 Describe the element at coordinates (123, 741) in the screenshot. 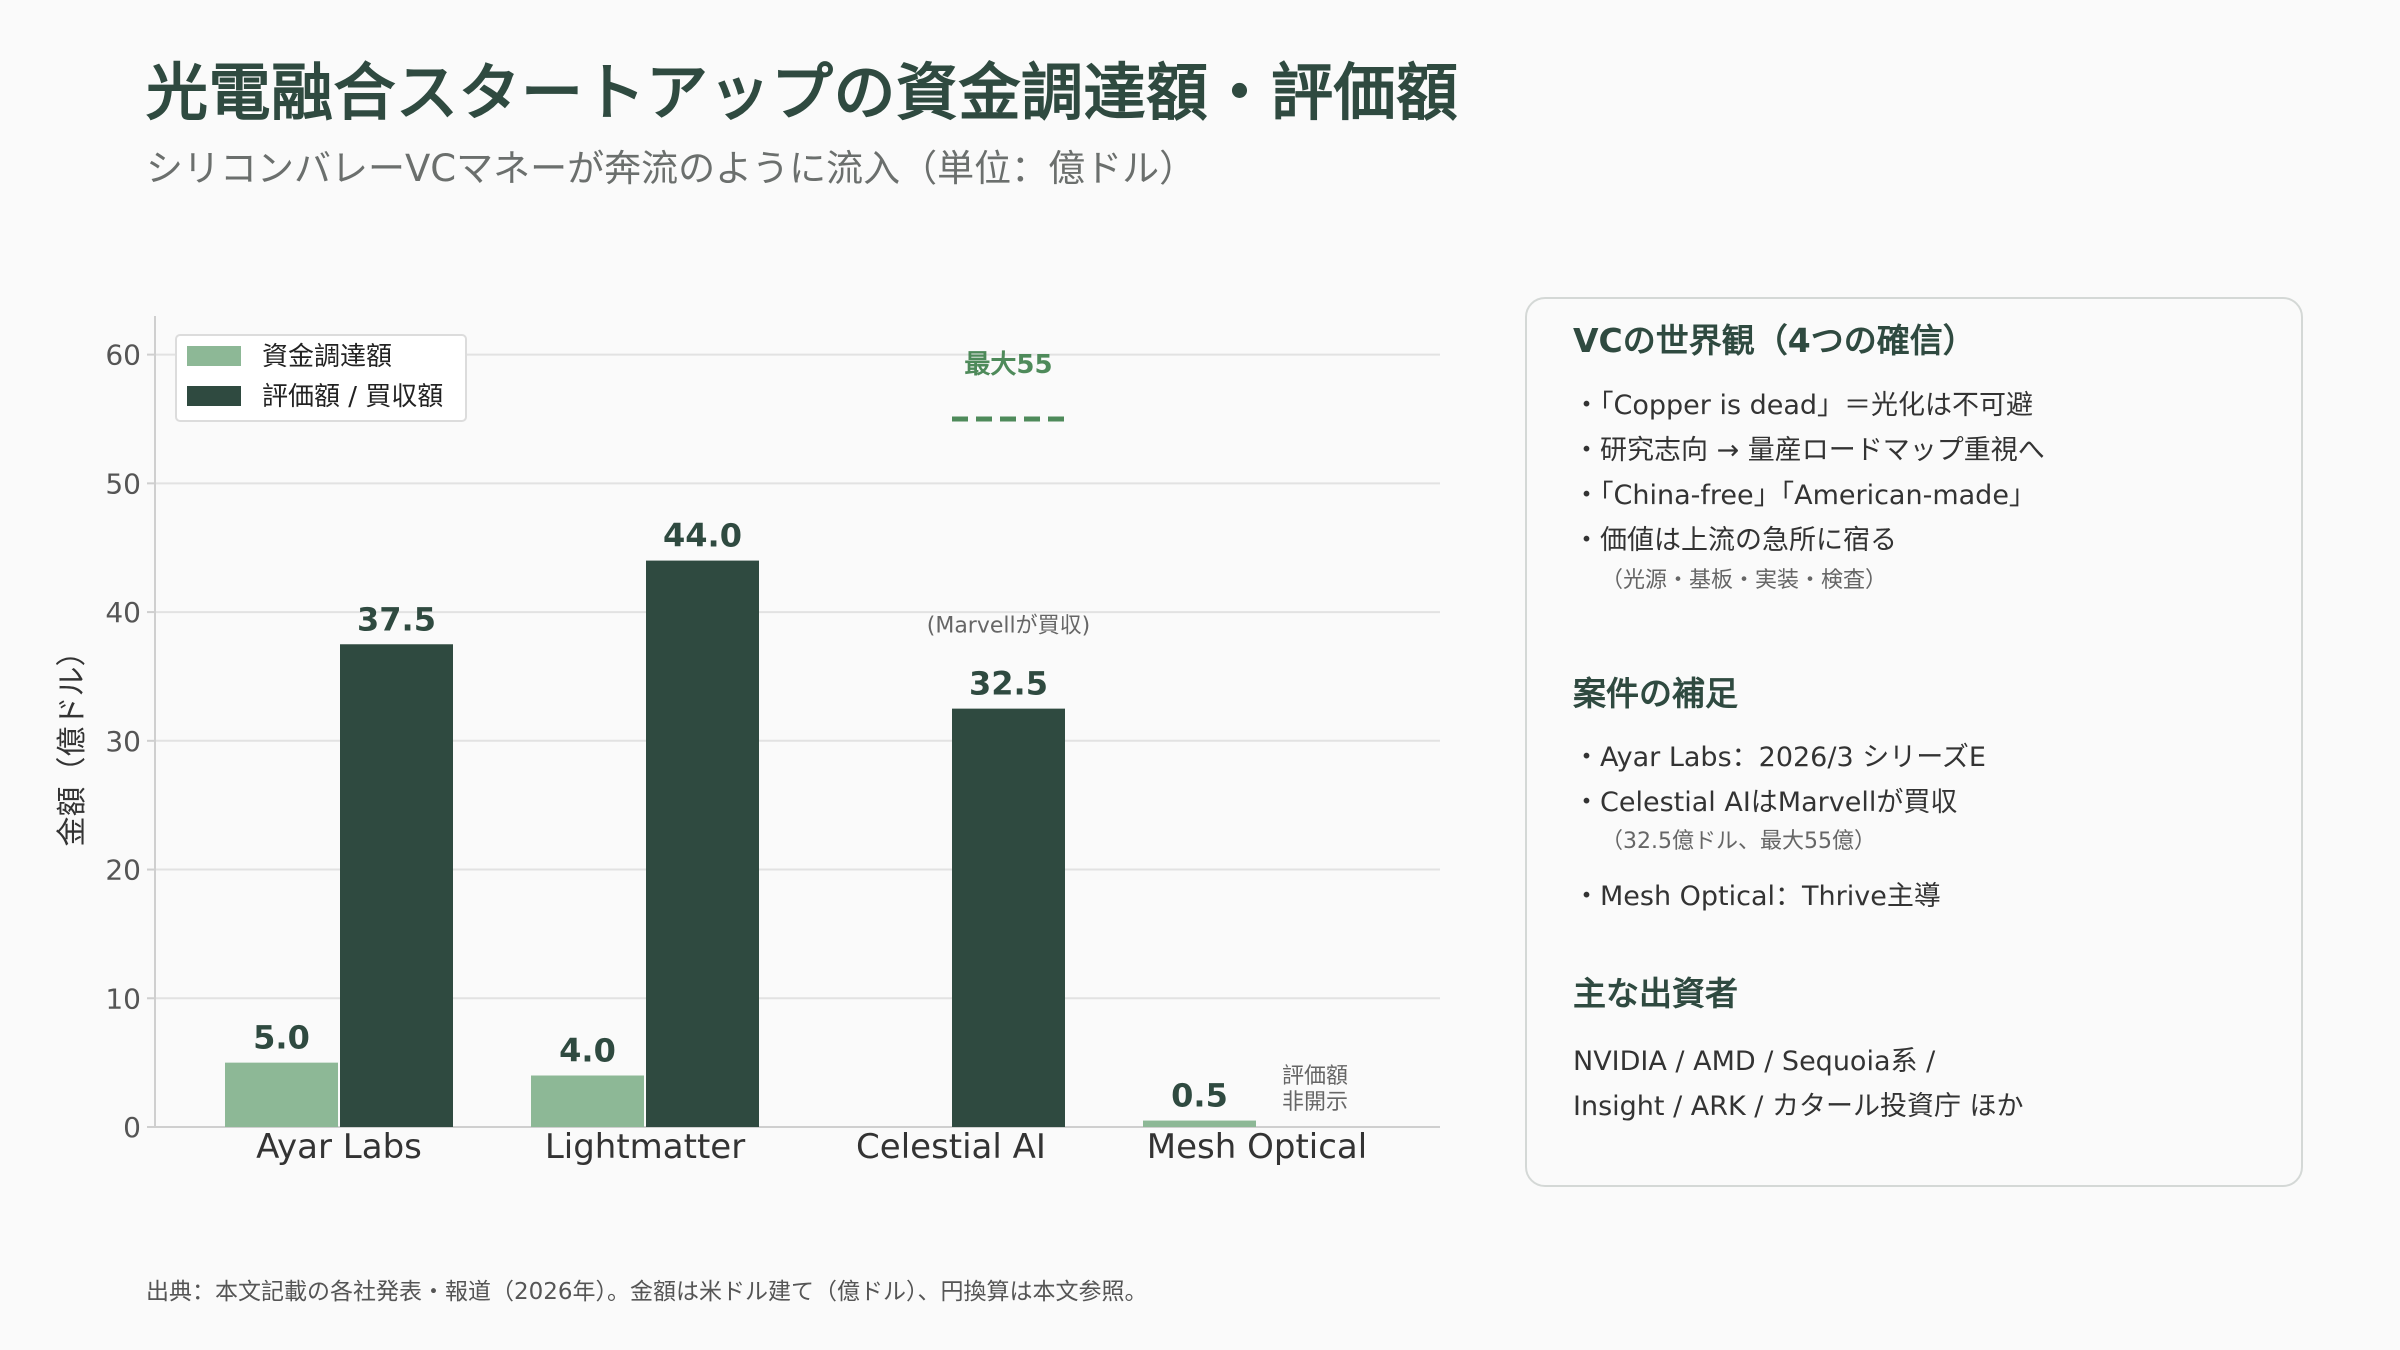

I see `y-tick-label: 30` at that location.